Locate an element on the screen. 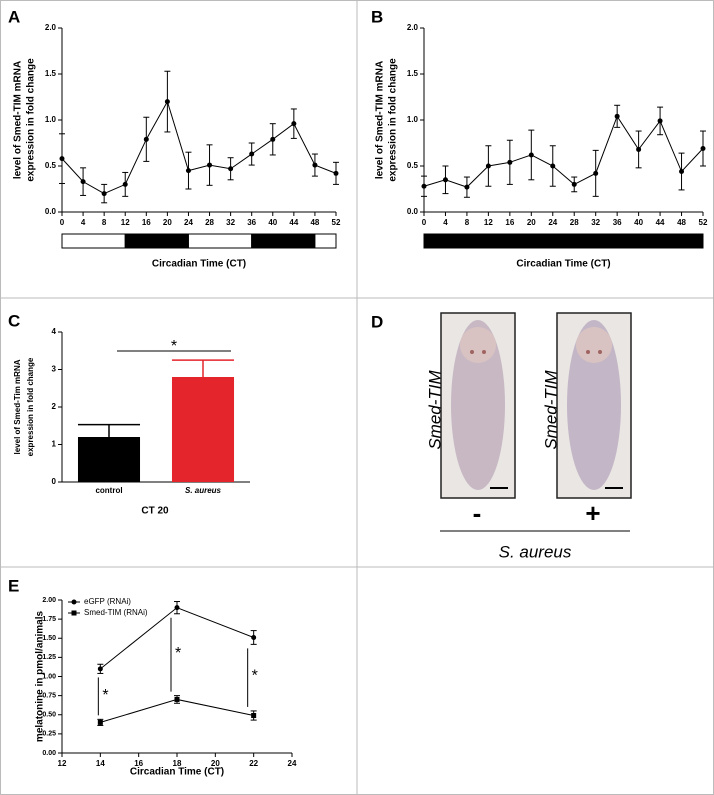 Image resolution: width=714 pixels, height=795 pixels. x-tick-label: 28 is located at coordinates (209, 222).